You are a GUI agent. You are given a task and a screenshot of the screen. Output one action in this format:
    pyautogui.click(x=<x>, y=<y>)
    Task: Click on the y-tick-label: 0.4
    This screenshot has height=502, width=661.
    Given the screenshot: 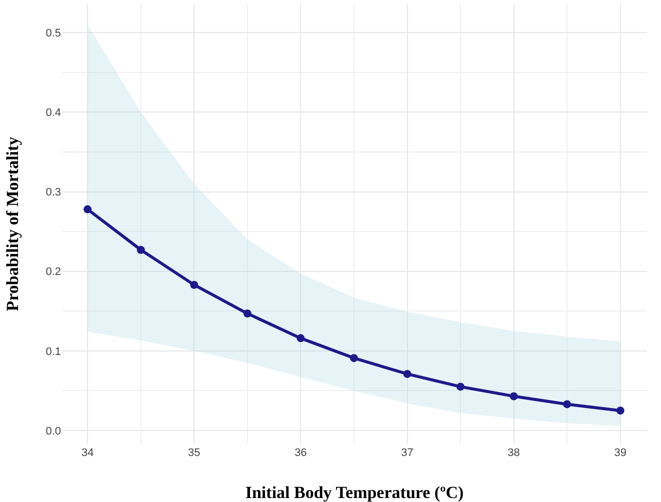 What is the action you would take?
    pyautogui.click(x=53, y=113)
    